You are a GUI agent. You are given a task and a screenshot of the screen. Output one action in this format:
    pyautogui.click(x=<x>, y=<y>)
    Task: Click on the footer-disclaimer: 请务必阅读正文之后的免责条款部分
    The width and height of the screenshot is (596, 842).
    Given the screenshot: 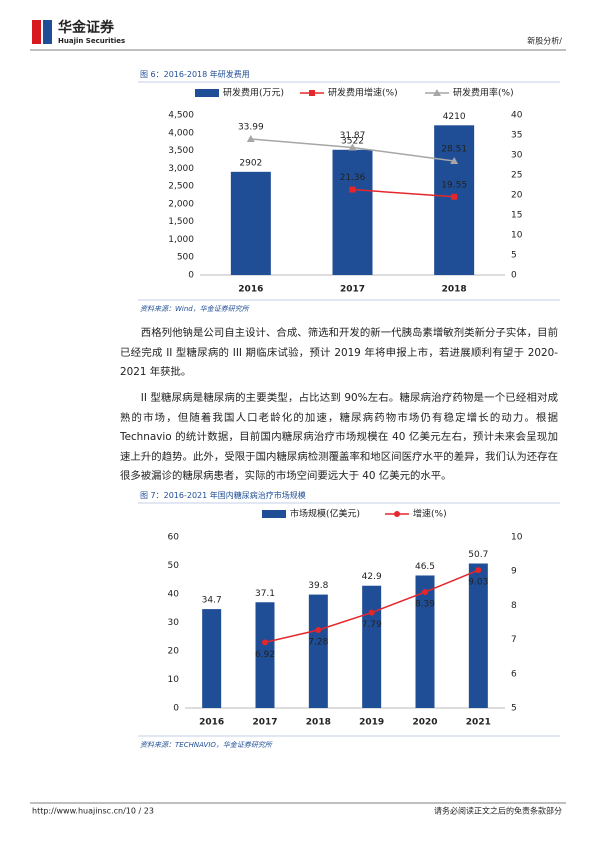 What is the action you would take?
    pyautogui.click(x=498, y=811)
    